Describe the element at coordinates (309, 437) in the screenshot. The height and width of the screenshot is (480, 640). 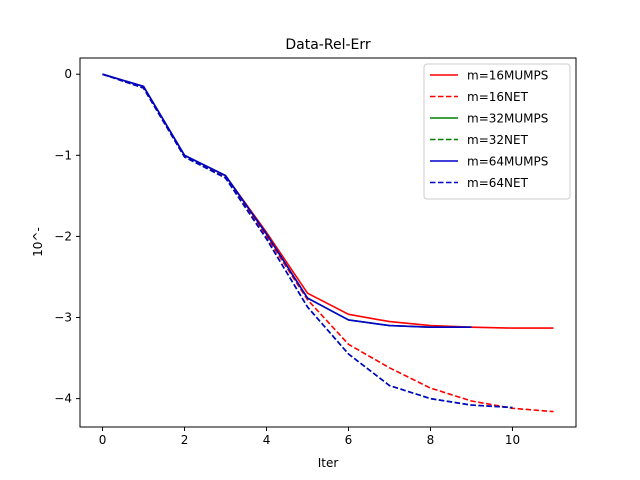
I see `x-axis: 0 2 4 6 8 10` at that location.